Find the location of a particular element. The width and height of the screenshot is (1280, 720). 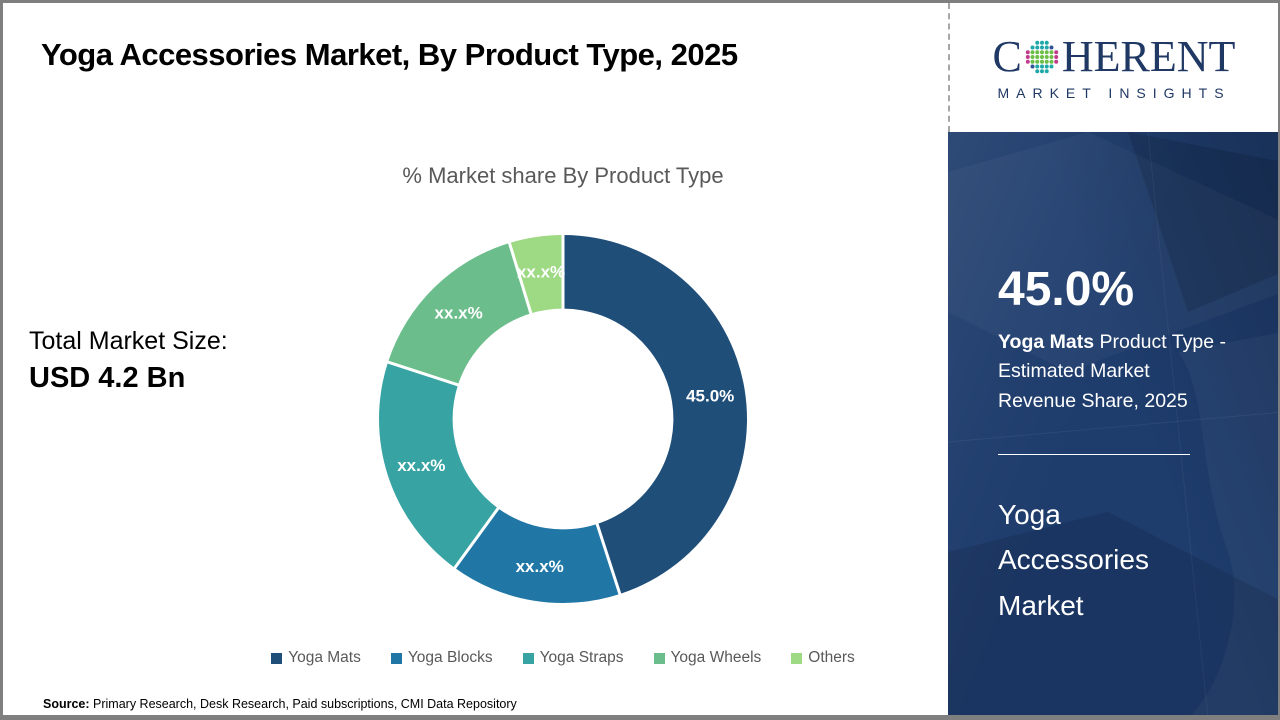

total-market-value: USD 4.2 Bn is located at coordinates (107, 378).